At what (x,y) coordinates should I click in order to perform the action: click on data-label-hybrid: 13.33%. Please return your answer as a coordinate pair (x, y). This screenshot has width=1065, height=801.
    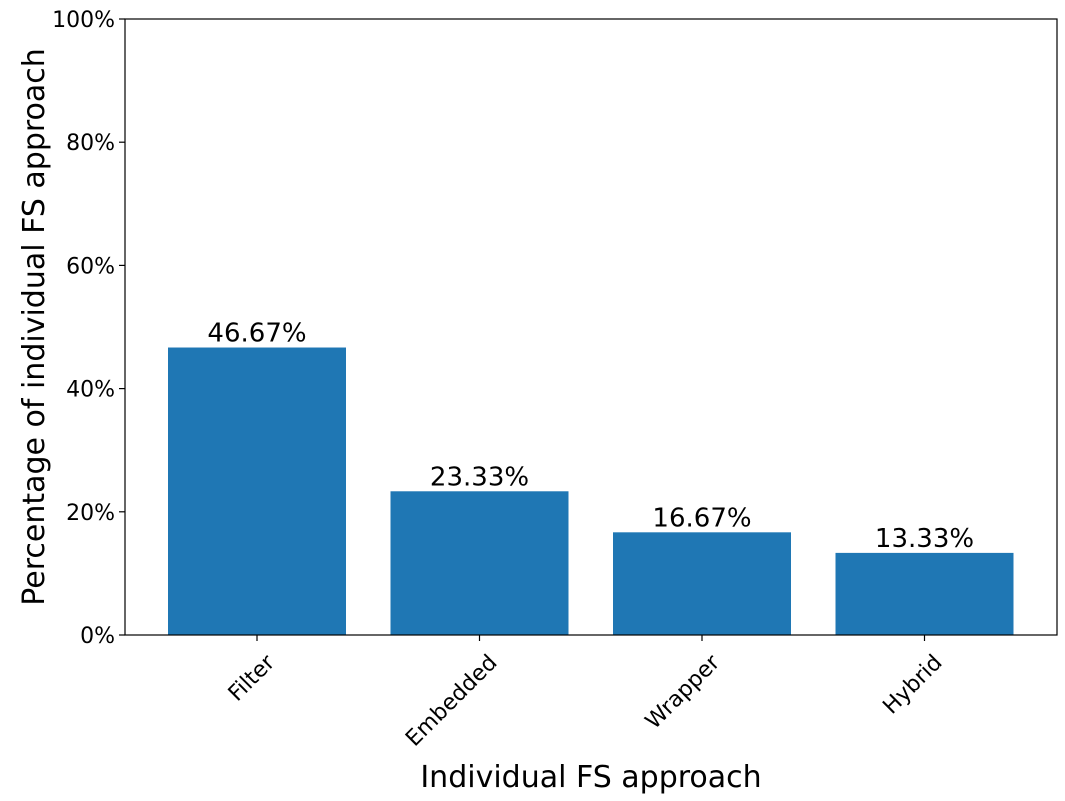
    Looking at the image, I should click on (924, 539).